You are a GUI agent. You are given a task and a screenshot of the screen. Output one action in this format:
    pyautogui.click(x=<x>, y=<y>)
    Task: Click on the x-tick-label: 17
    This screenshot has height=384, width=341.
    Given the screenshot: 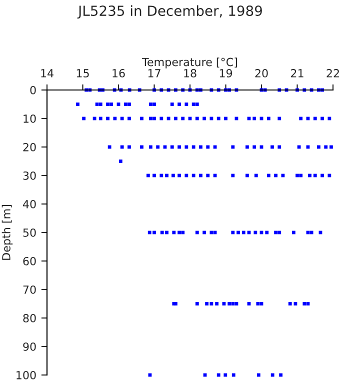 What is the action you would take?
    pyautogui.click(x=154, y=73)
    